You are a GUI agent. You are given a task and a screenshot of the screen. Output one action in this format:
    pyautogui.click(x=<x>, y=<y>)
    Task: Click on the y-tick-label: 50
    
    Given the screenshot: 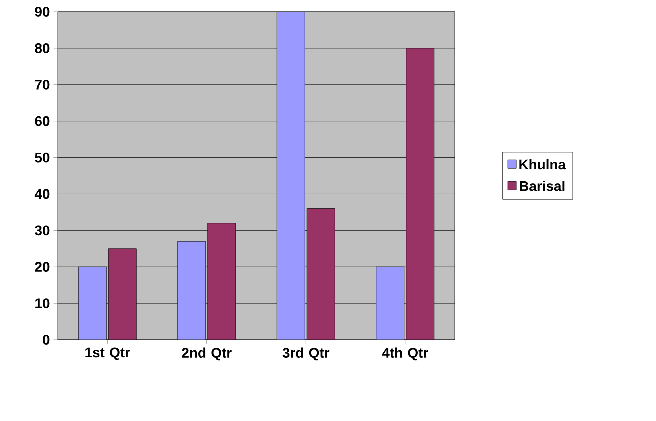 What is the action you would take?
    pyautogui.click(x=42, y=157)
    